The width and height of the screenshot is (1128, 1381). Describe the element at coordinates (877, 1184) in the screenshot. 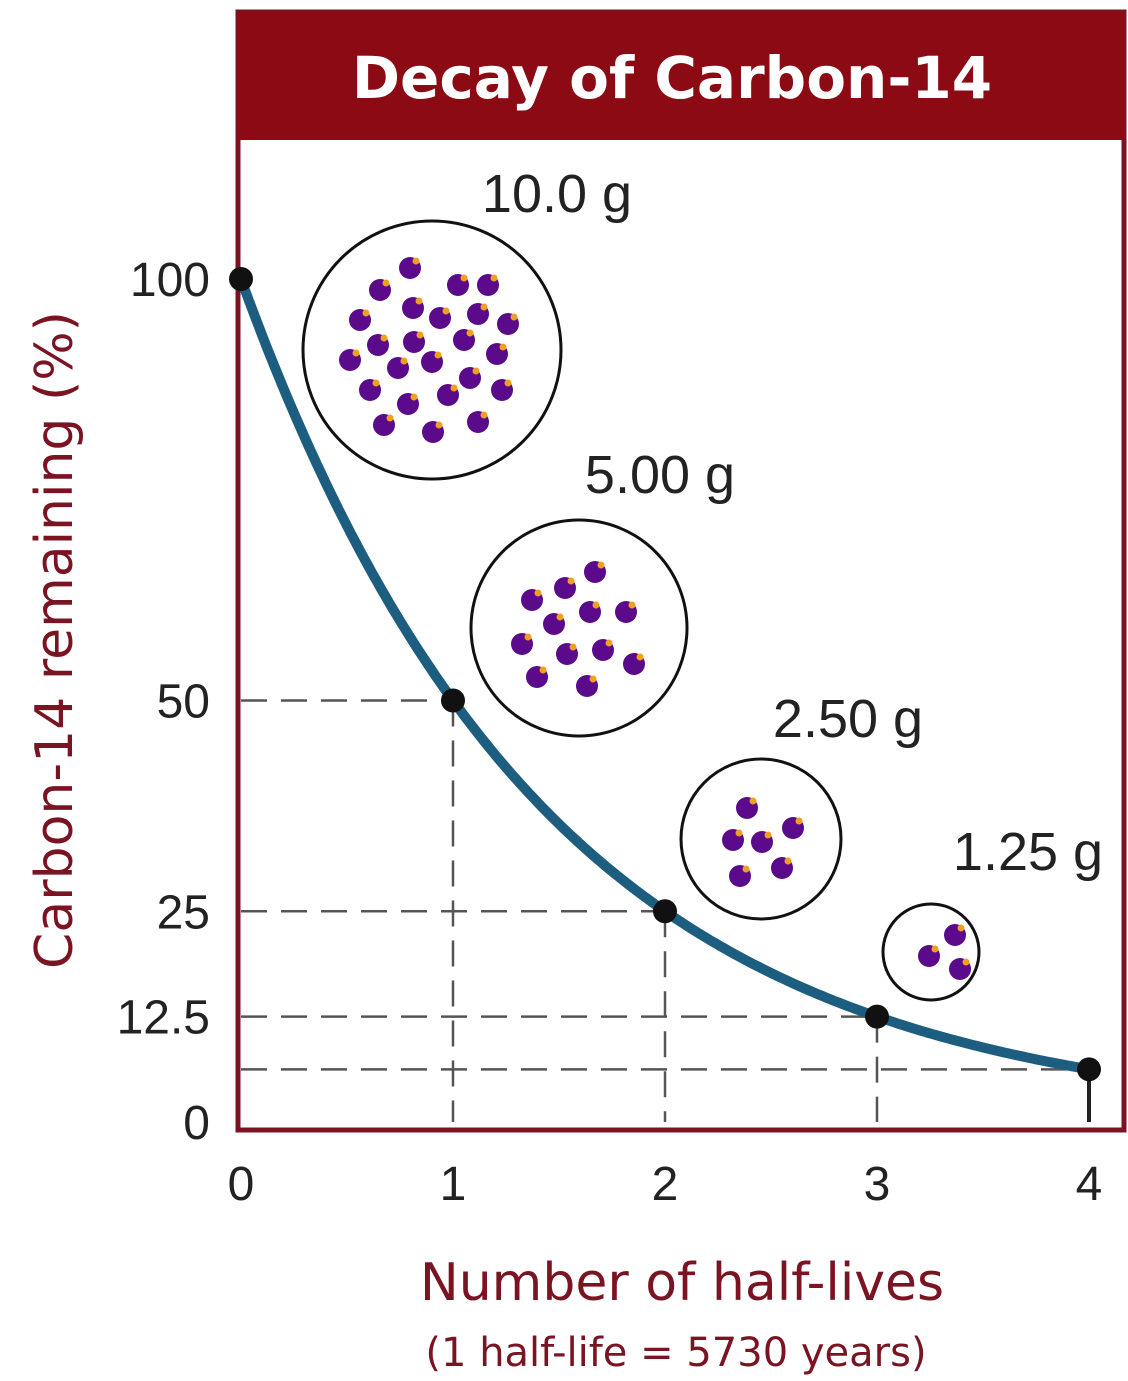

I see `x-tick-label: 3` at that location.